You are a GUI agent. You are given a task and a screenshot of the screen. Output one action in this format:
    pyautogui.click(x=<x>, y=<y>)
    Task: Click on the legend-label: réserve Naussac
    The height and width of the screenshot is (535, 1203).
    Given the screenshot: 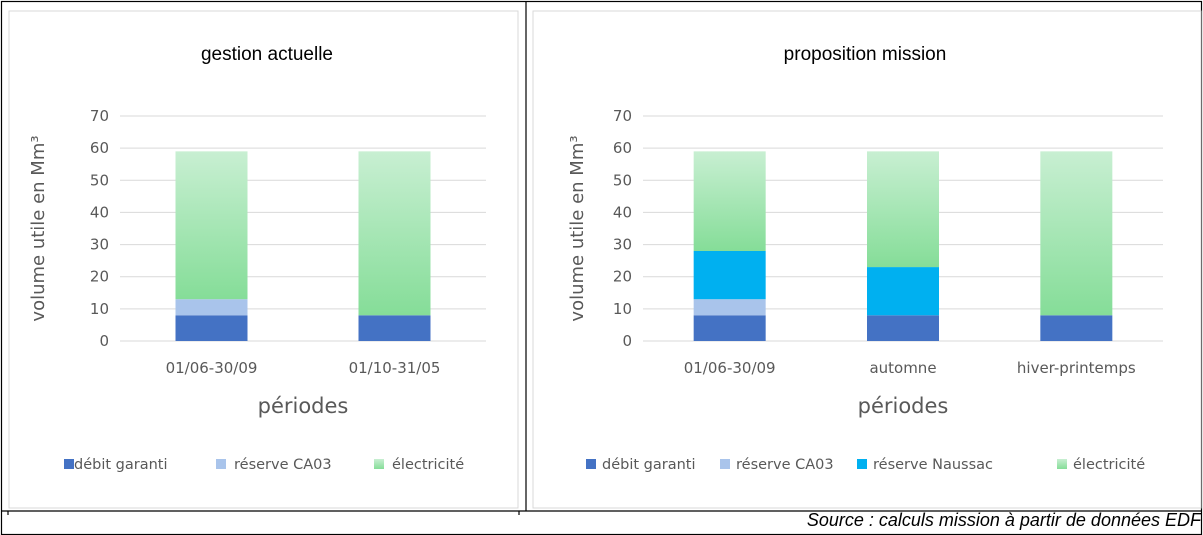 What is the action you would take?
    pyautogui.click(x=933, y=465)
    